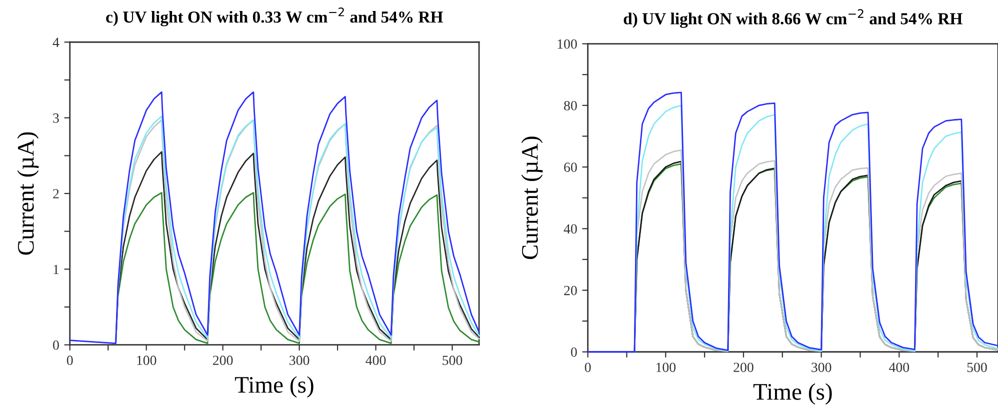 This screenshot has width=998, height=413. I want to click on y-tick-label: 20, so click(570, 291).